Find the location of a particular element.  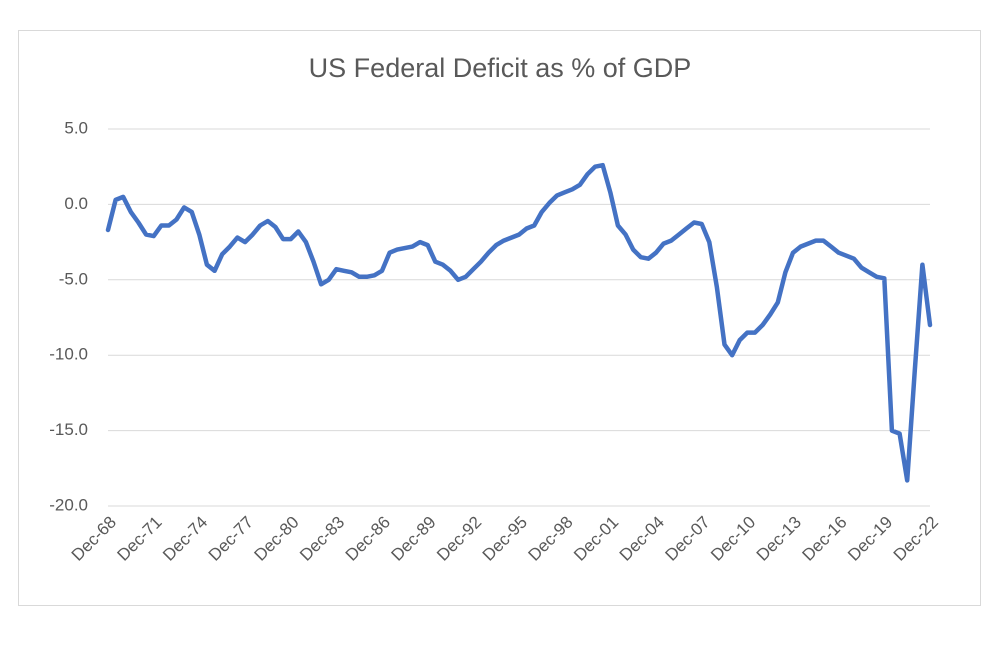

y-tick-label: 5.0 is located at coordinates (76, 127).